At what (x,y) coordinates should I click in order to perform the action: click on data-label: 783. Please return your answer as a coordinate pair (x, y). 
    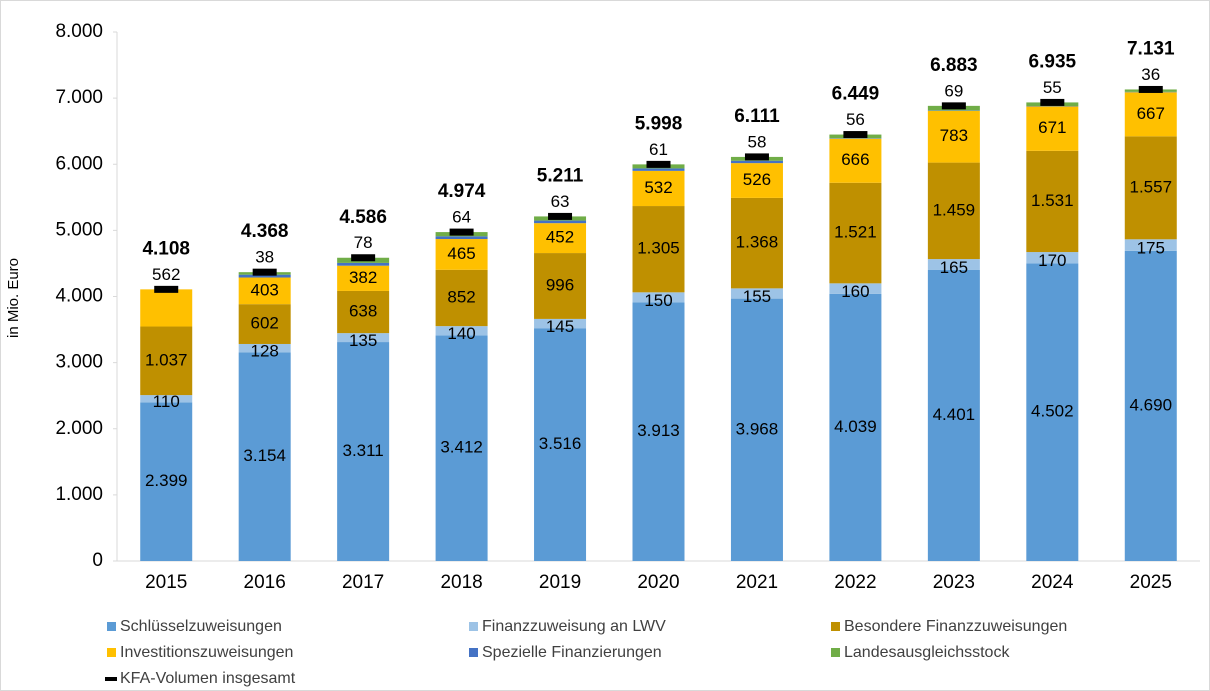
    Looking at the image, I should click on (954, 135).